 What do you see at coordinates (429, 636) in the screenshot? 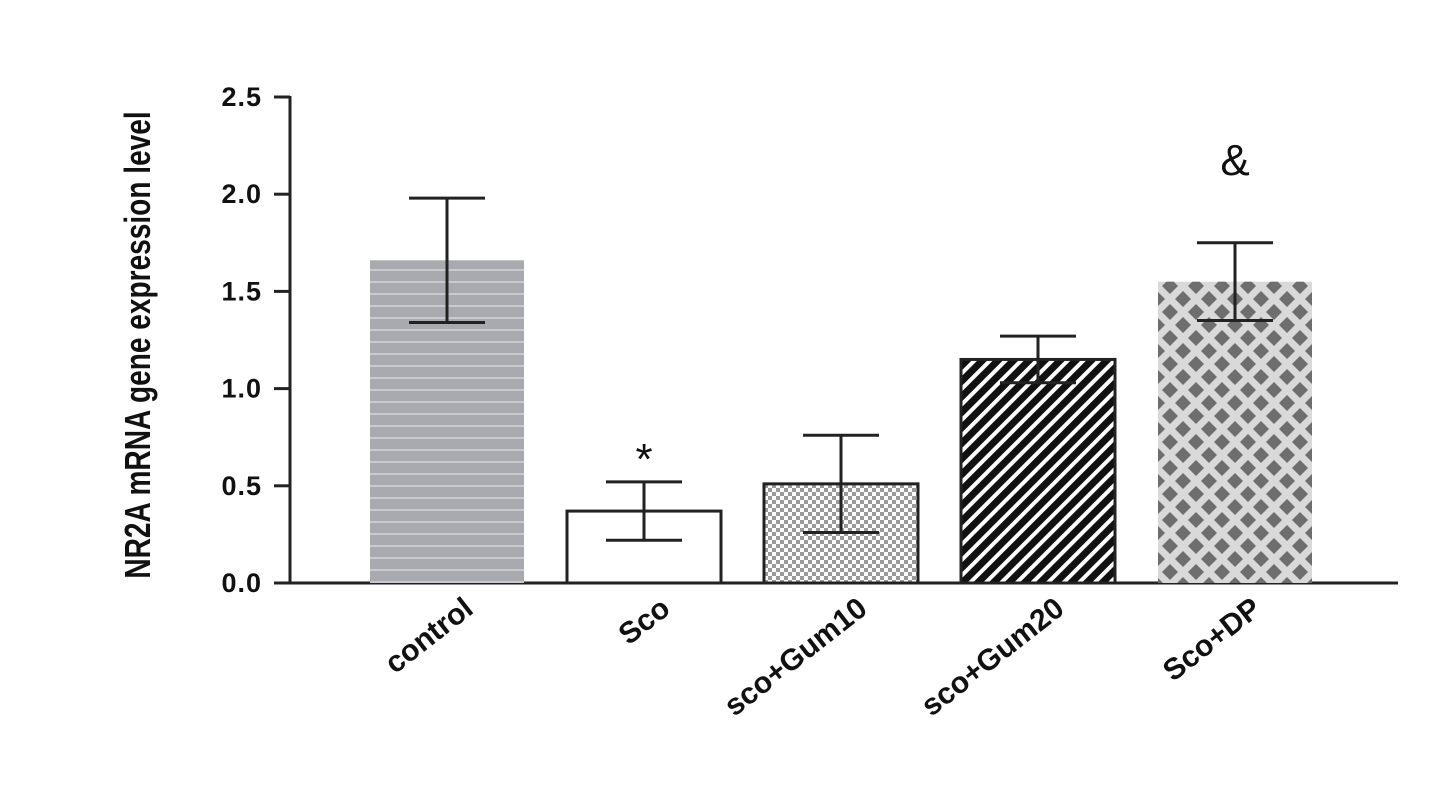
I see `x-tick-label: control` at bounding box center [429, 636].